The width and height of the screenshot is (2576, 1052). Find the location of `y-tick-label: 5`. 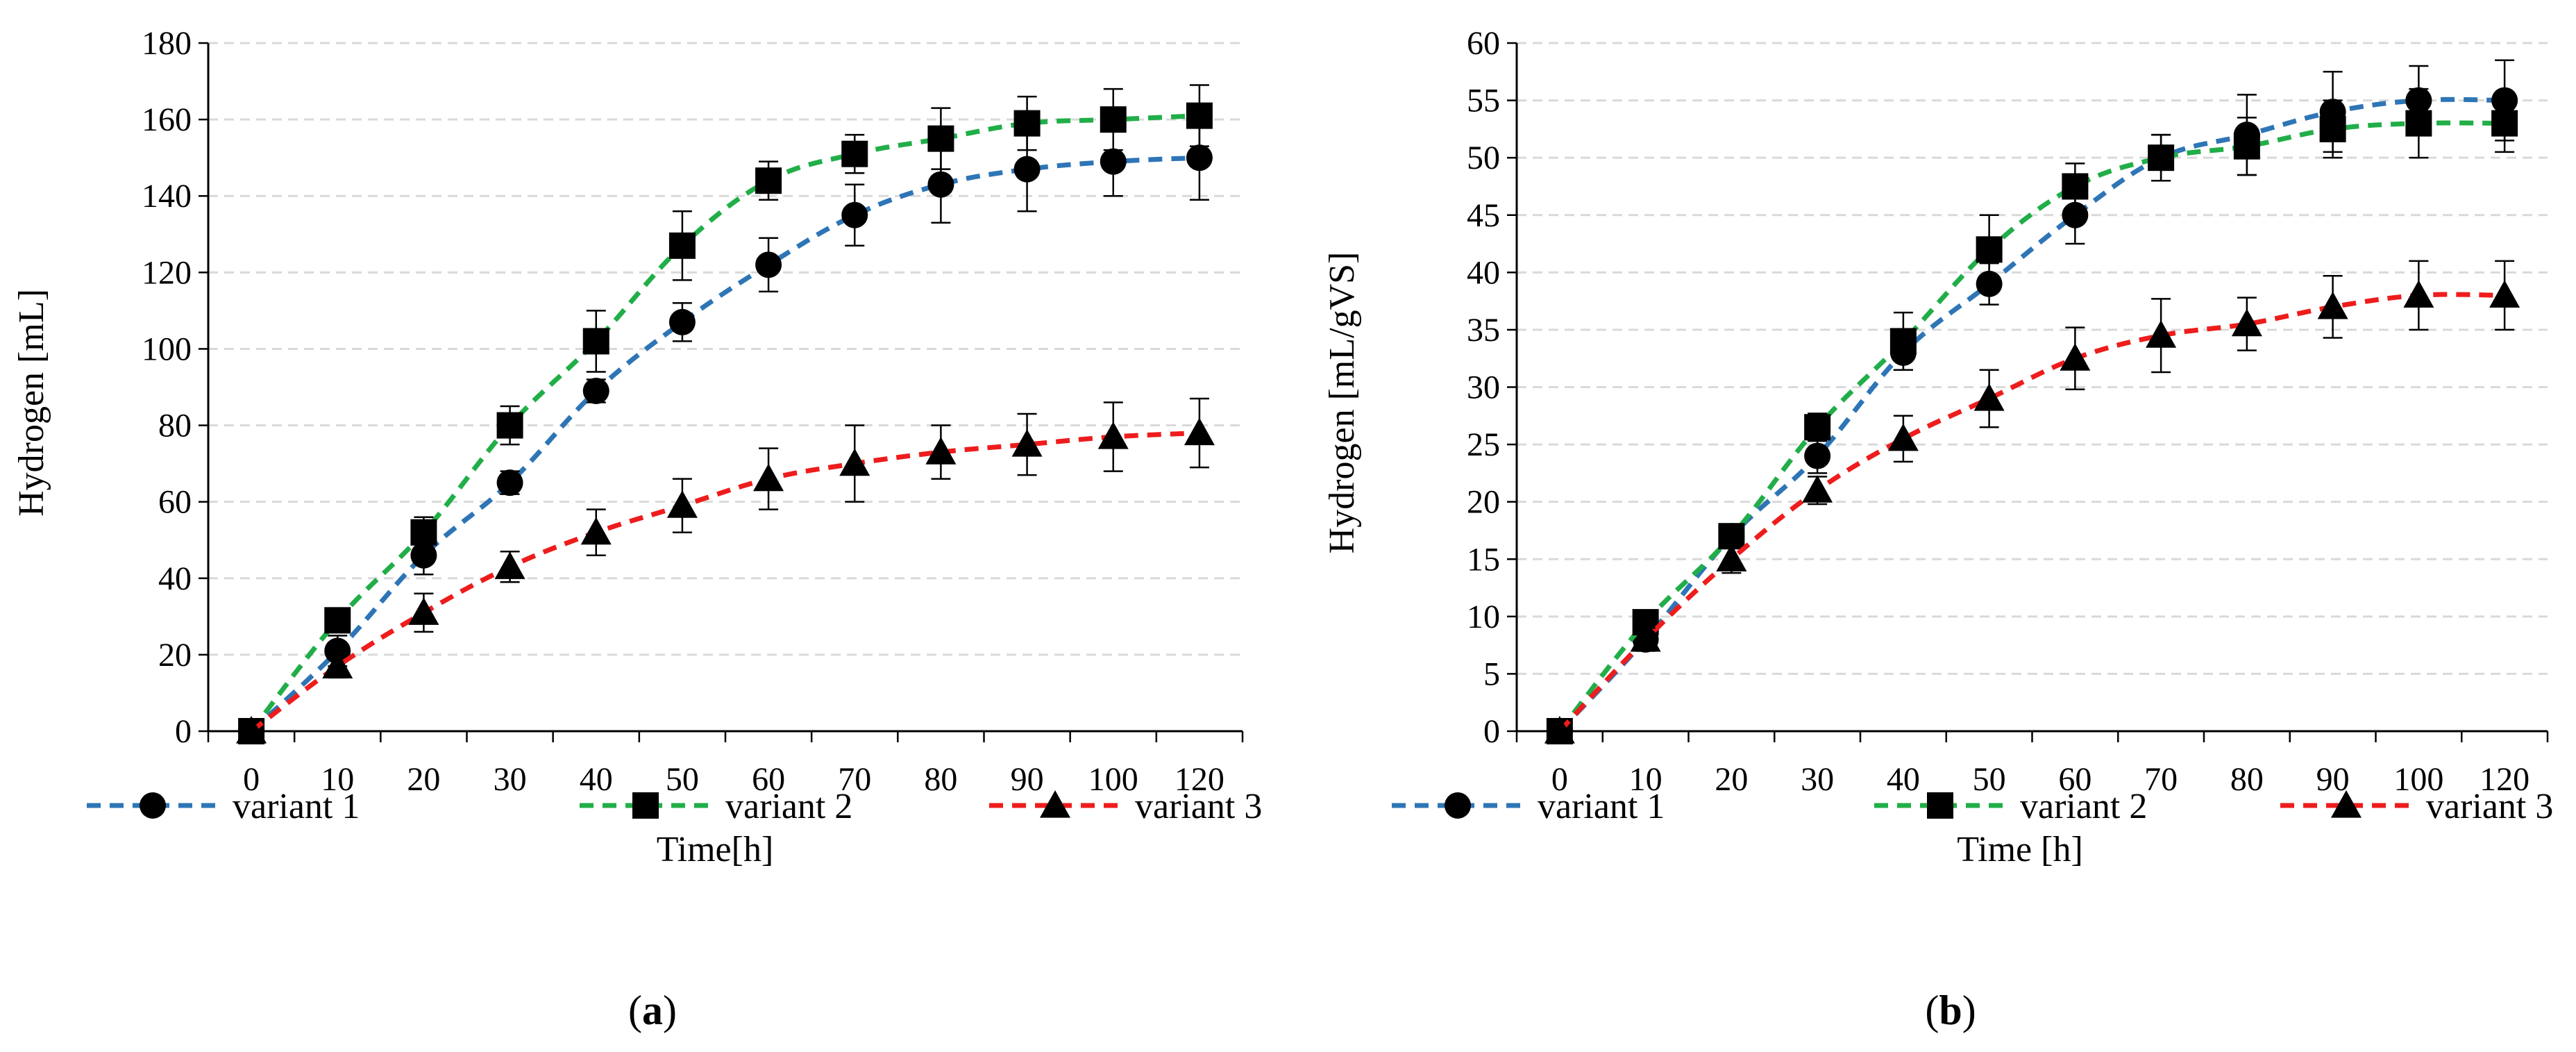

y-tick-label: 5 is located at coordinates (1491, 674).